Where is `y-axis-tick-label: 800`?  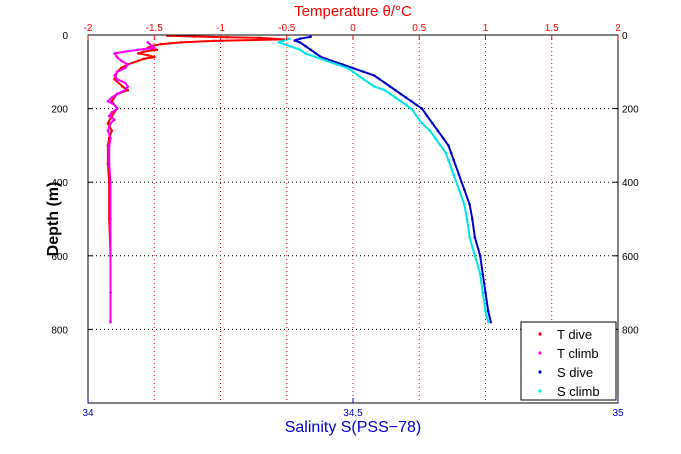 y-axis-tick-label: 800 is located at coordinates (59, 330).